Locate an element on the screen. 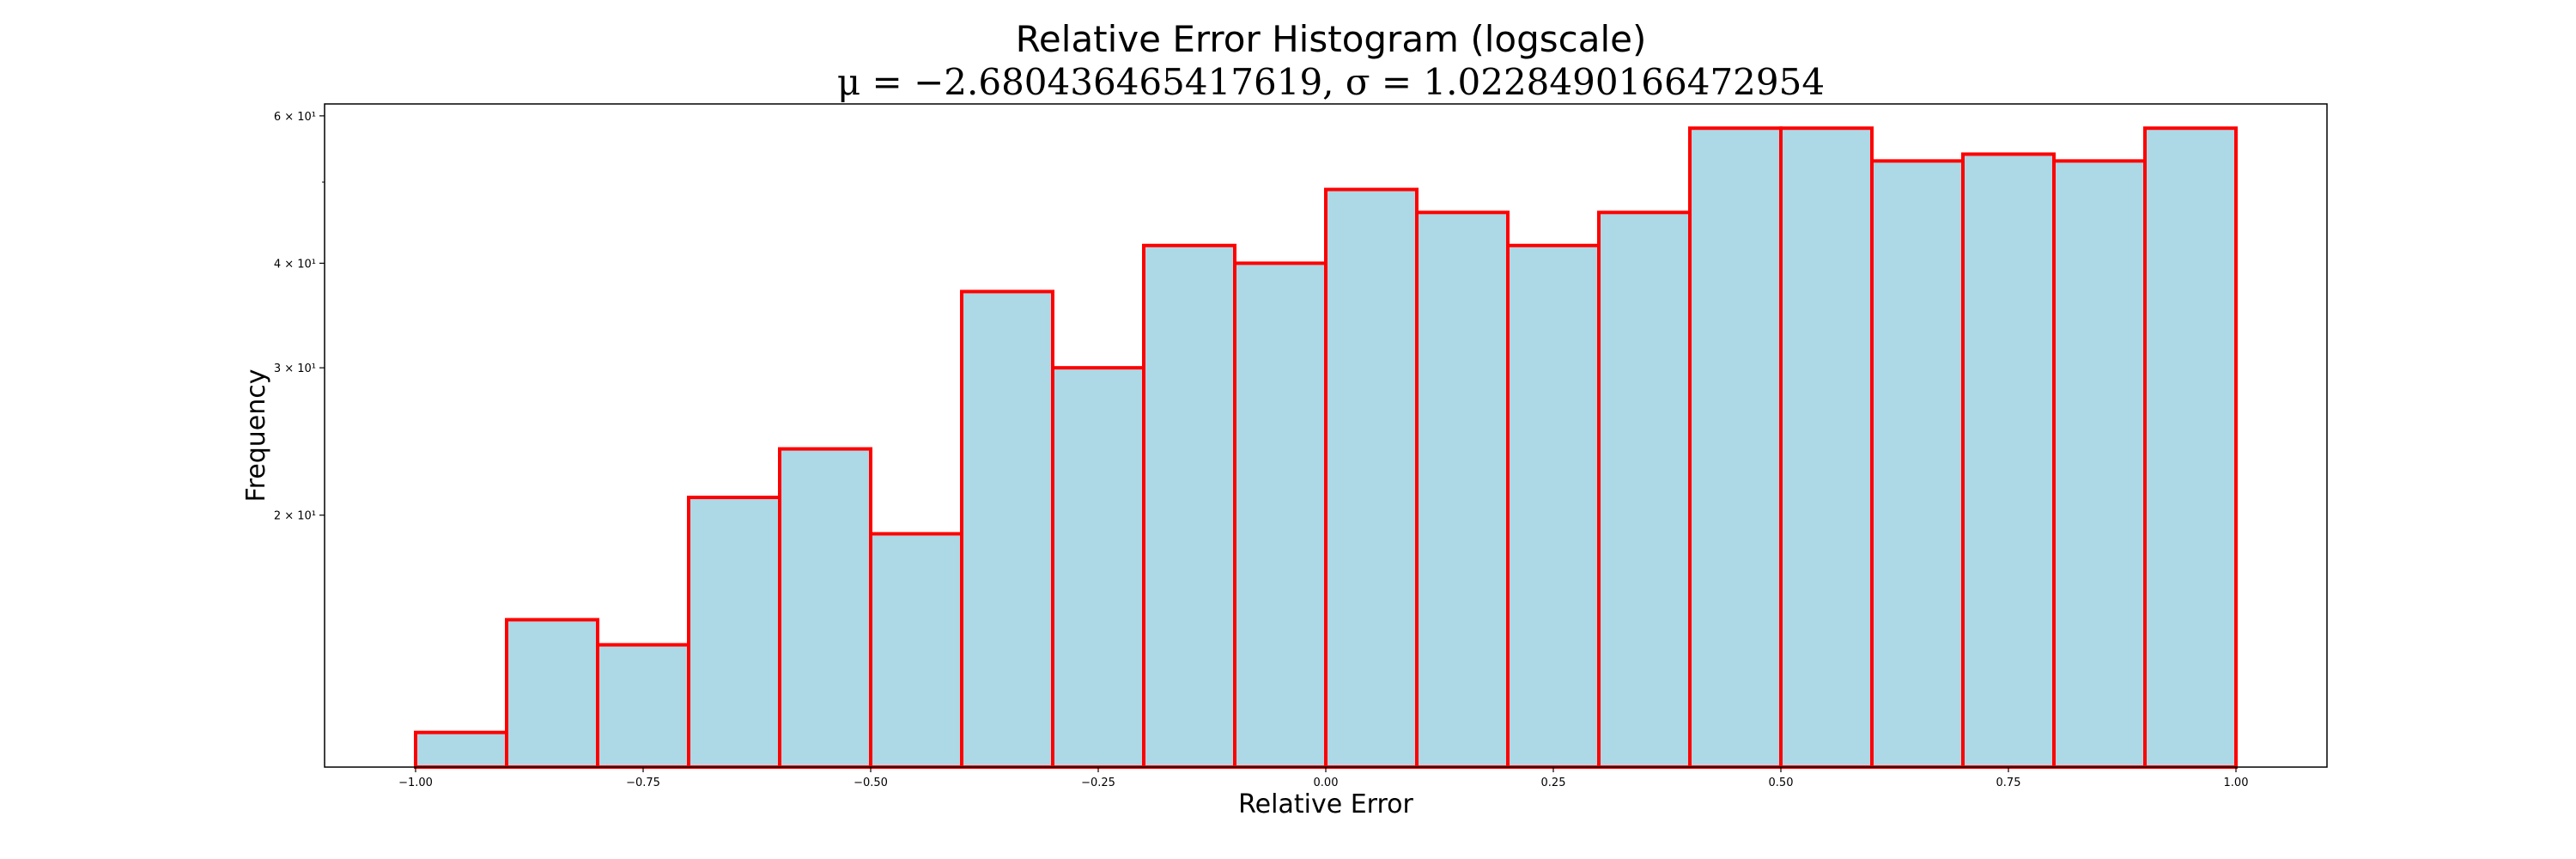  x-tick-label: 0.75 is located at coordinates (2009, 783).